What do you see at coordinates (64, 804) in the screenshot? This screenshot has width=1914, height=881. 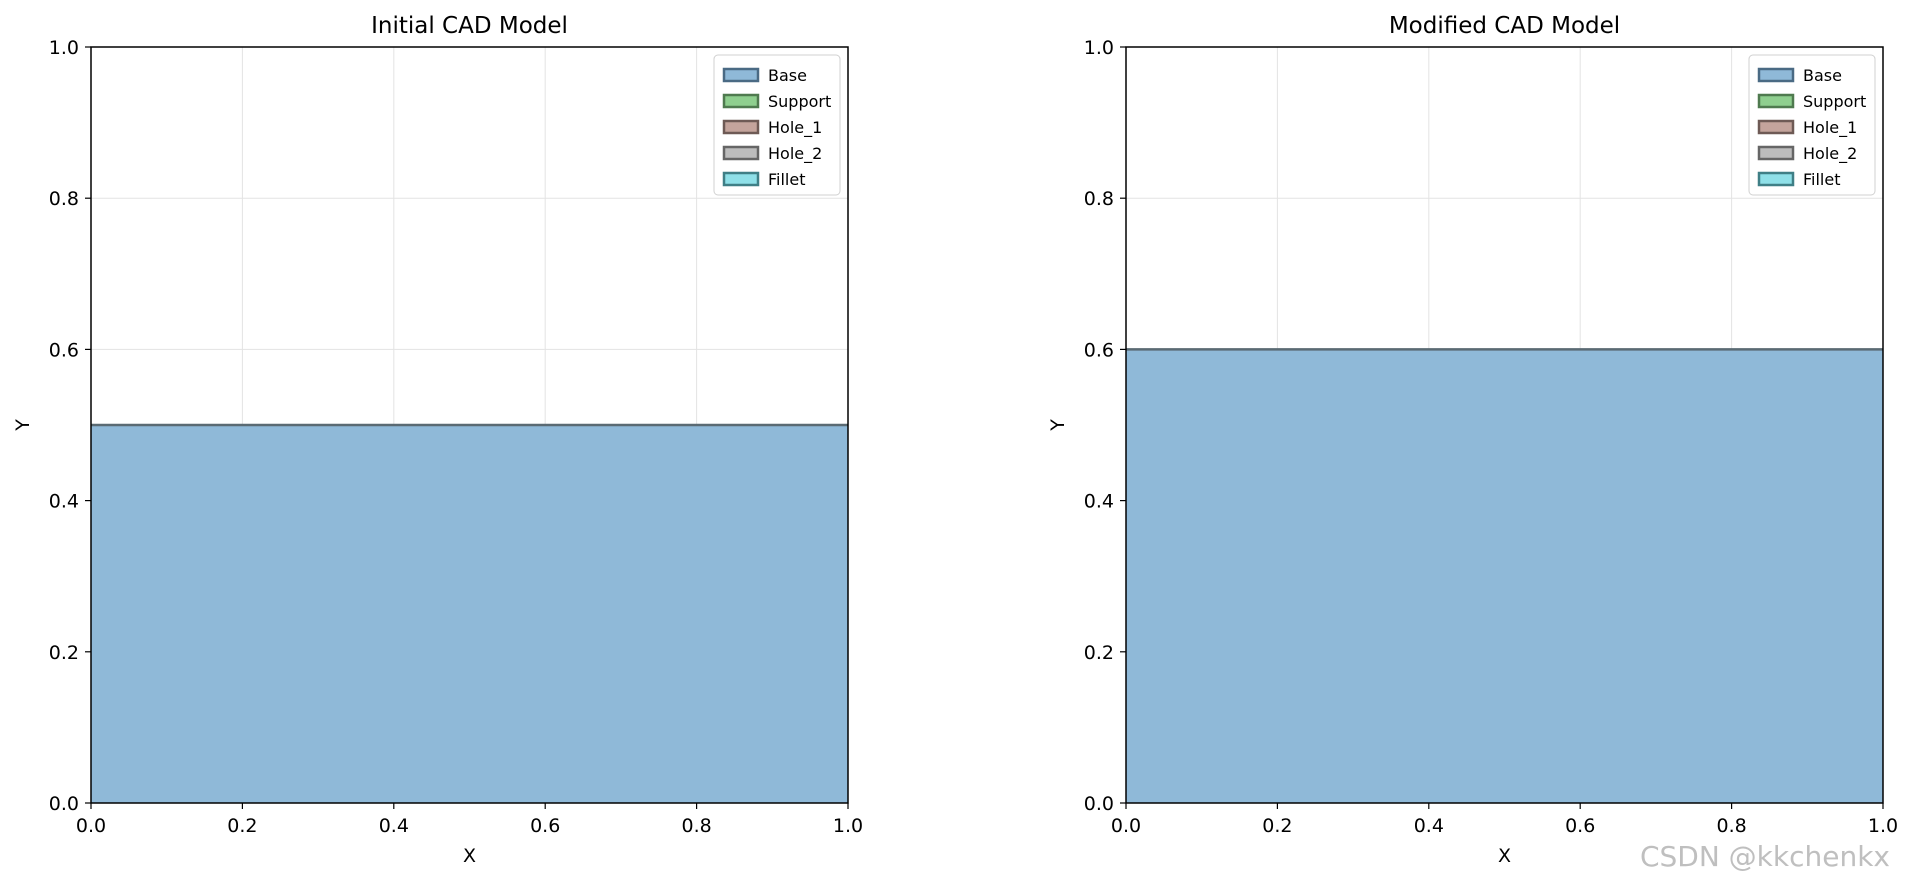 I see `panel-1-ytick-label: 0.0` at bounding box center [64, 804].